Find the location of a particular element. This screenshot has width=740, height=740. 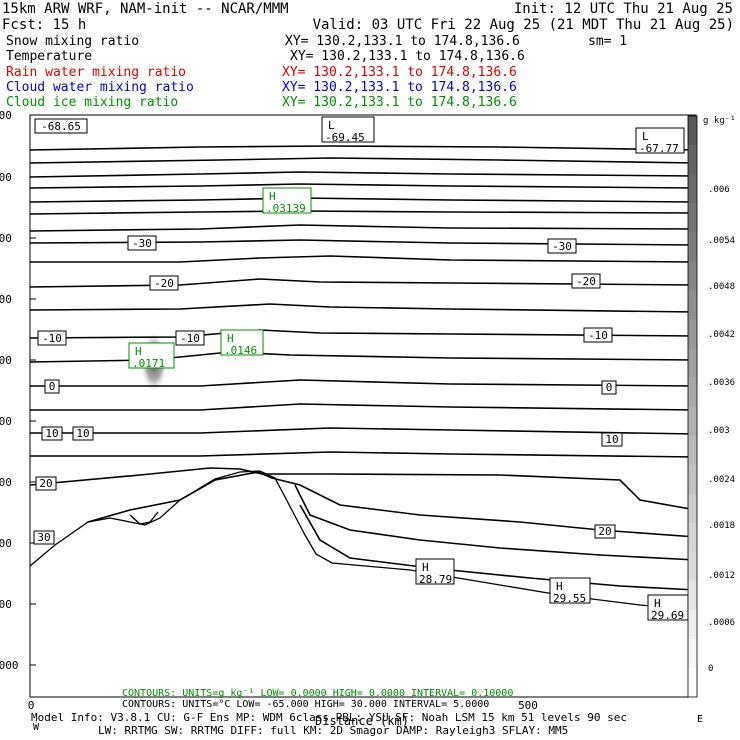

corner-west: W is located at coordinates (36, 727).